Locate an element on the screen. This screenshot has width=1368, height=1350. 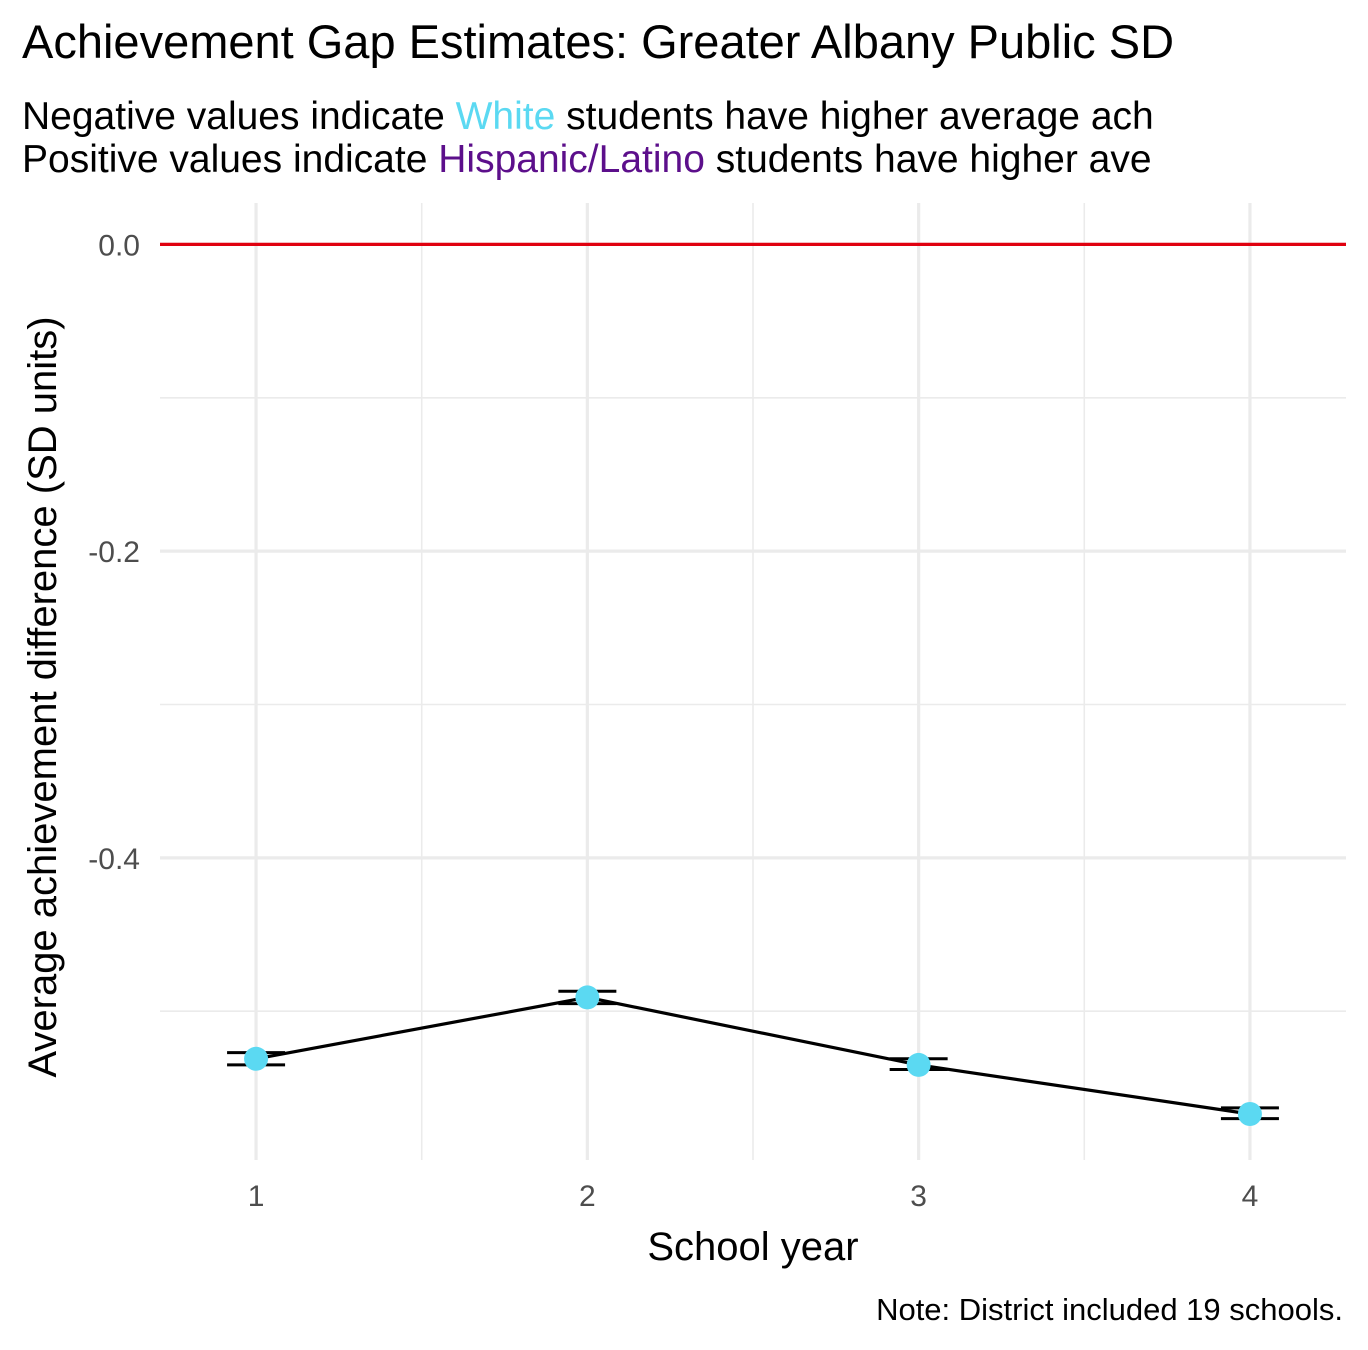
subtitle-2-after: students have higher ave is located at coordinates (928, 159).